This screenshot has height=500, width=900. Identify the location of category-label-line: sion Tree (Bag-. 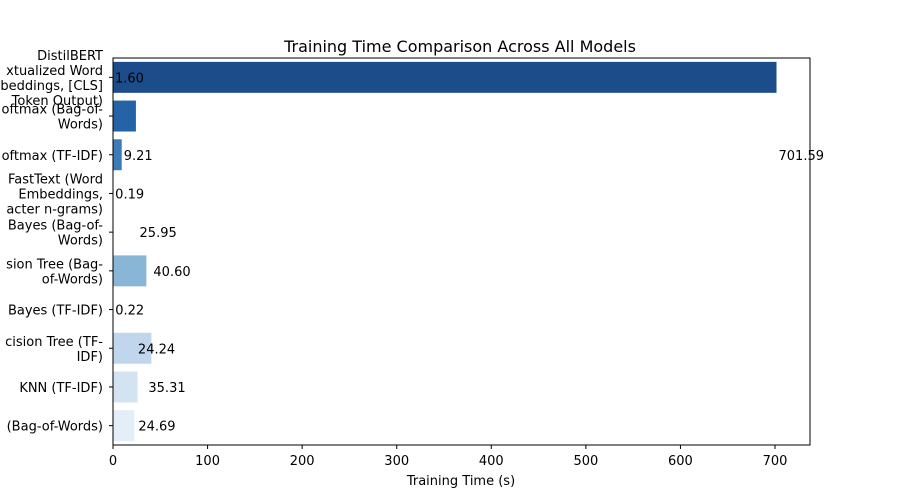
(54, 264).